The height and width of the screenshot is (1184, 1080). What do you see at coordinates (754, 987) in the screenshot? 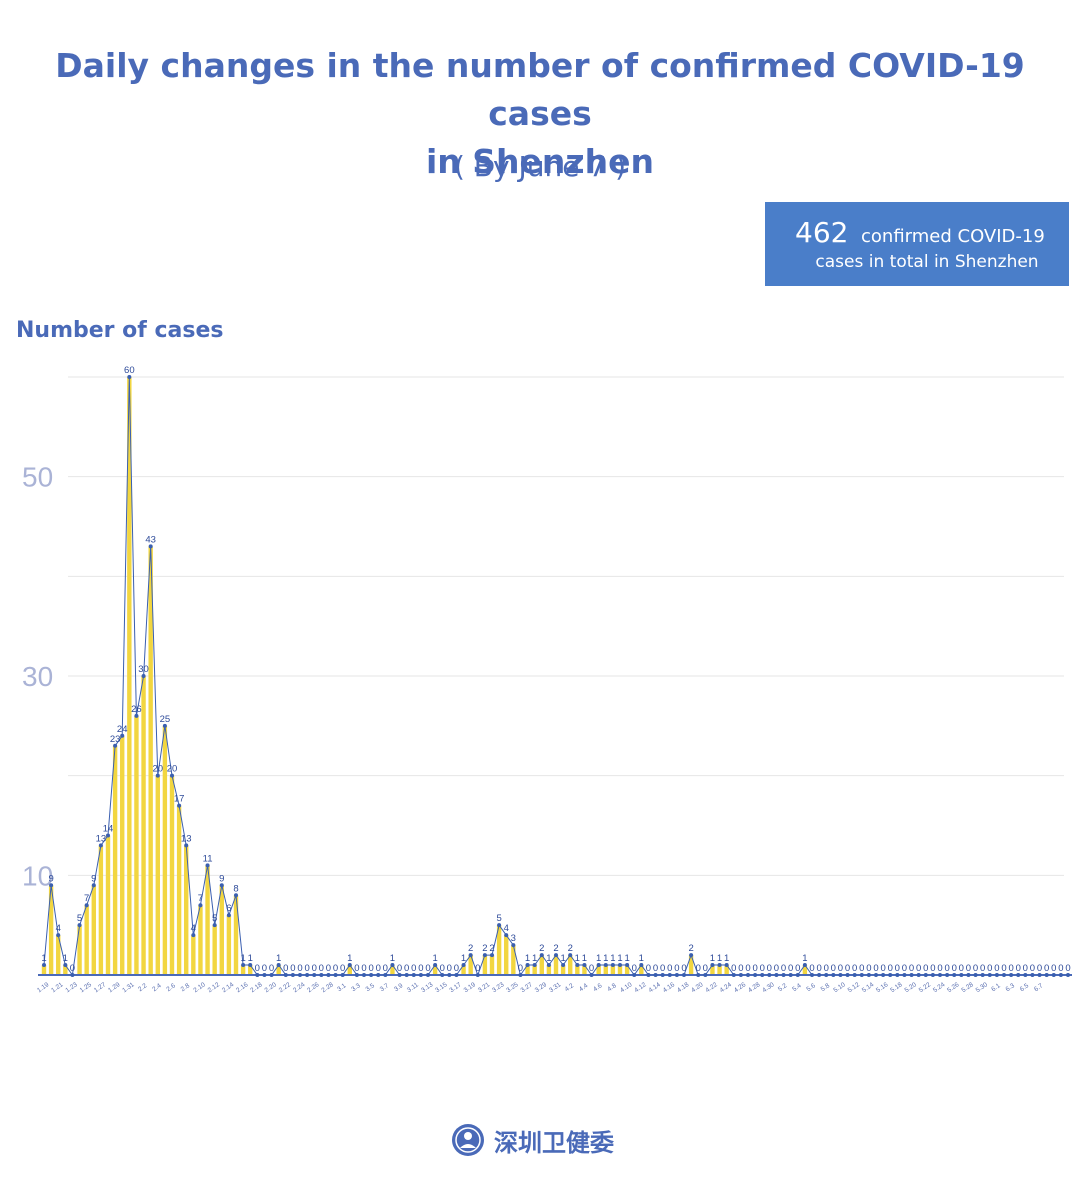
I see `x-tick-label: 4.28` at bounding box center [754, 987].